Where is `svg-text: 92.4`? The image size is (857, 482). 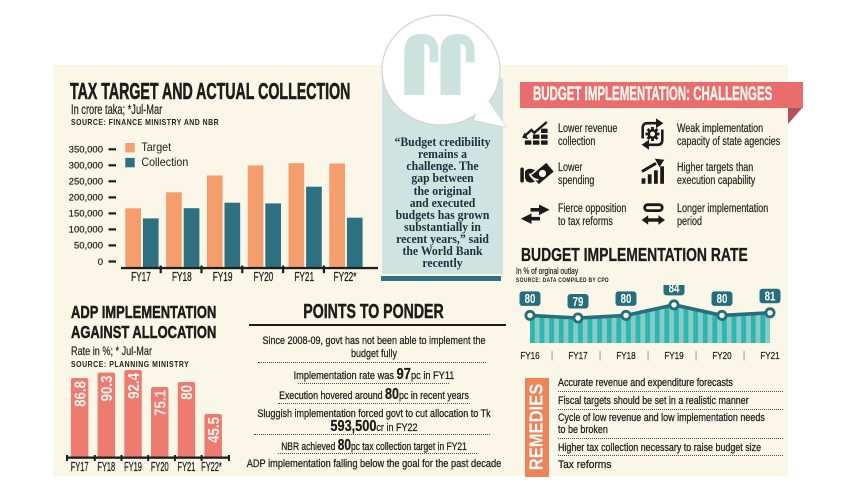
svg-text: 92.4 is located at coordinates (134, 385).